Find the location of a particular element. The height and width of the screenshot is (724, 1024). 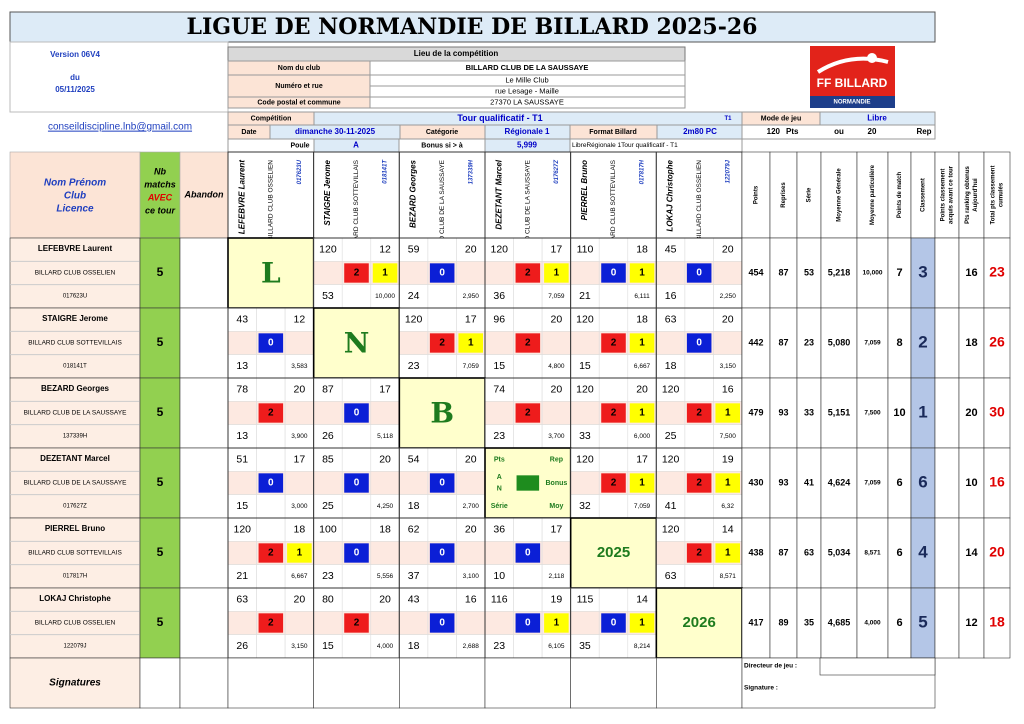

stat-value: 35 is located at coordinates (809, 622).